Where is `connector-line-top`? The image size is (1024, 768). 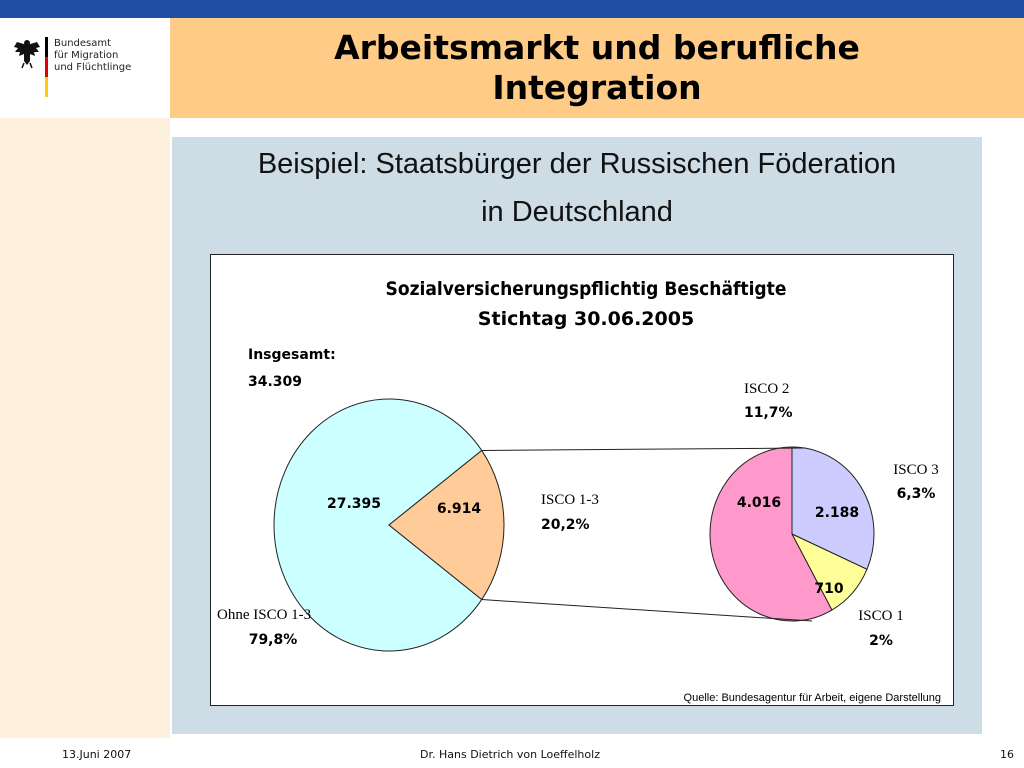 connector-line-top is located at coordinates (644, 449).